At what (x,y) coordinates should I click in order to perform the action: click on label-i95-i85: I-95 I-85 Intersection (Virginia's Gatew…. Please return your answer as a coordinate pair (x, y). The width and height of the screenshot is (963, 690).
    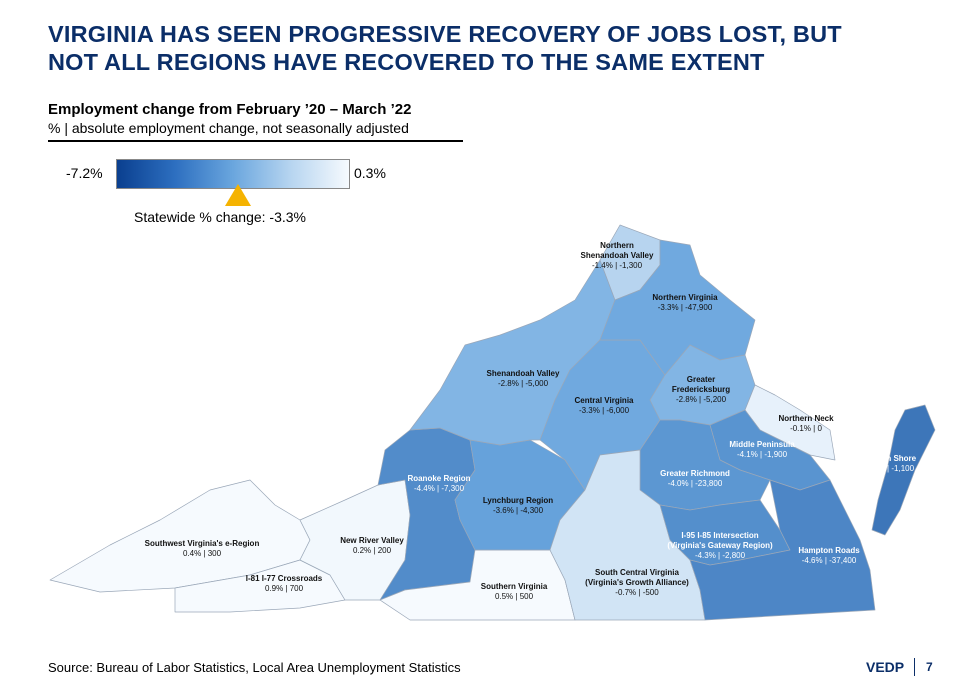
    Looking at the image, I should click on (719, 546).